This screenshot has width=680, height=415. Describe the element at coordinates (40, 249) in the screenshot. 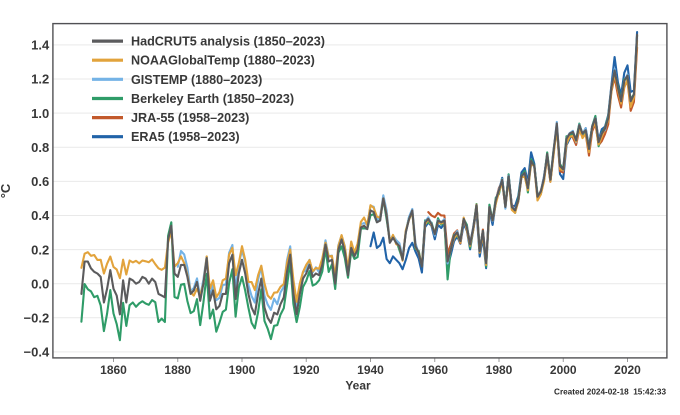

I see `svg-text: 0.2` at that location.